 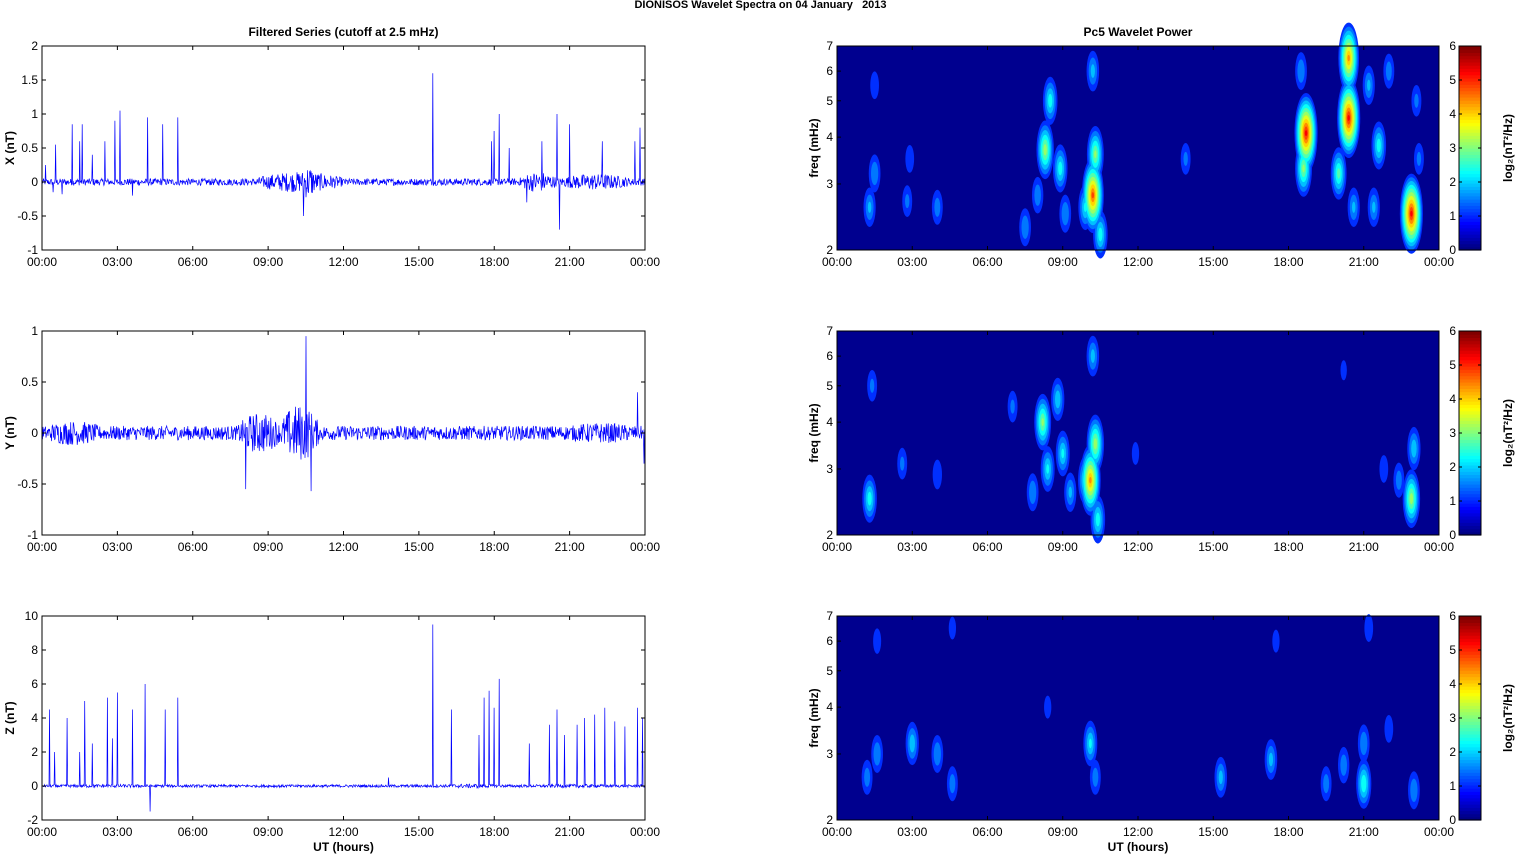 I want to click on series-y-xtick-label: 12:00, so click(x=343, y=547).